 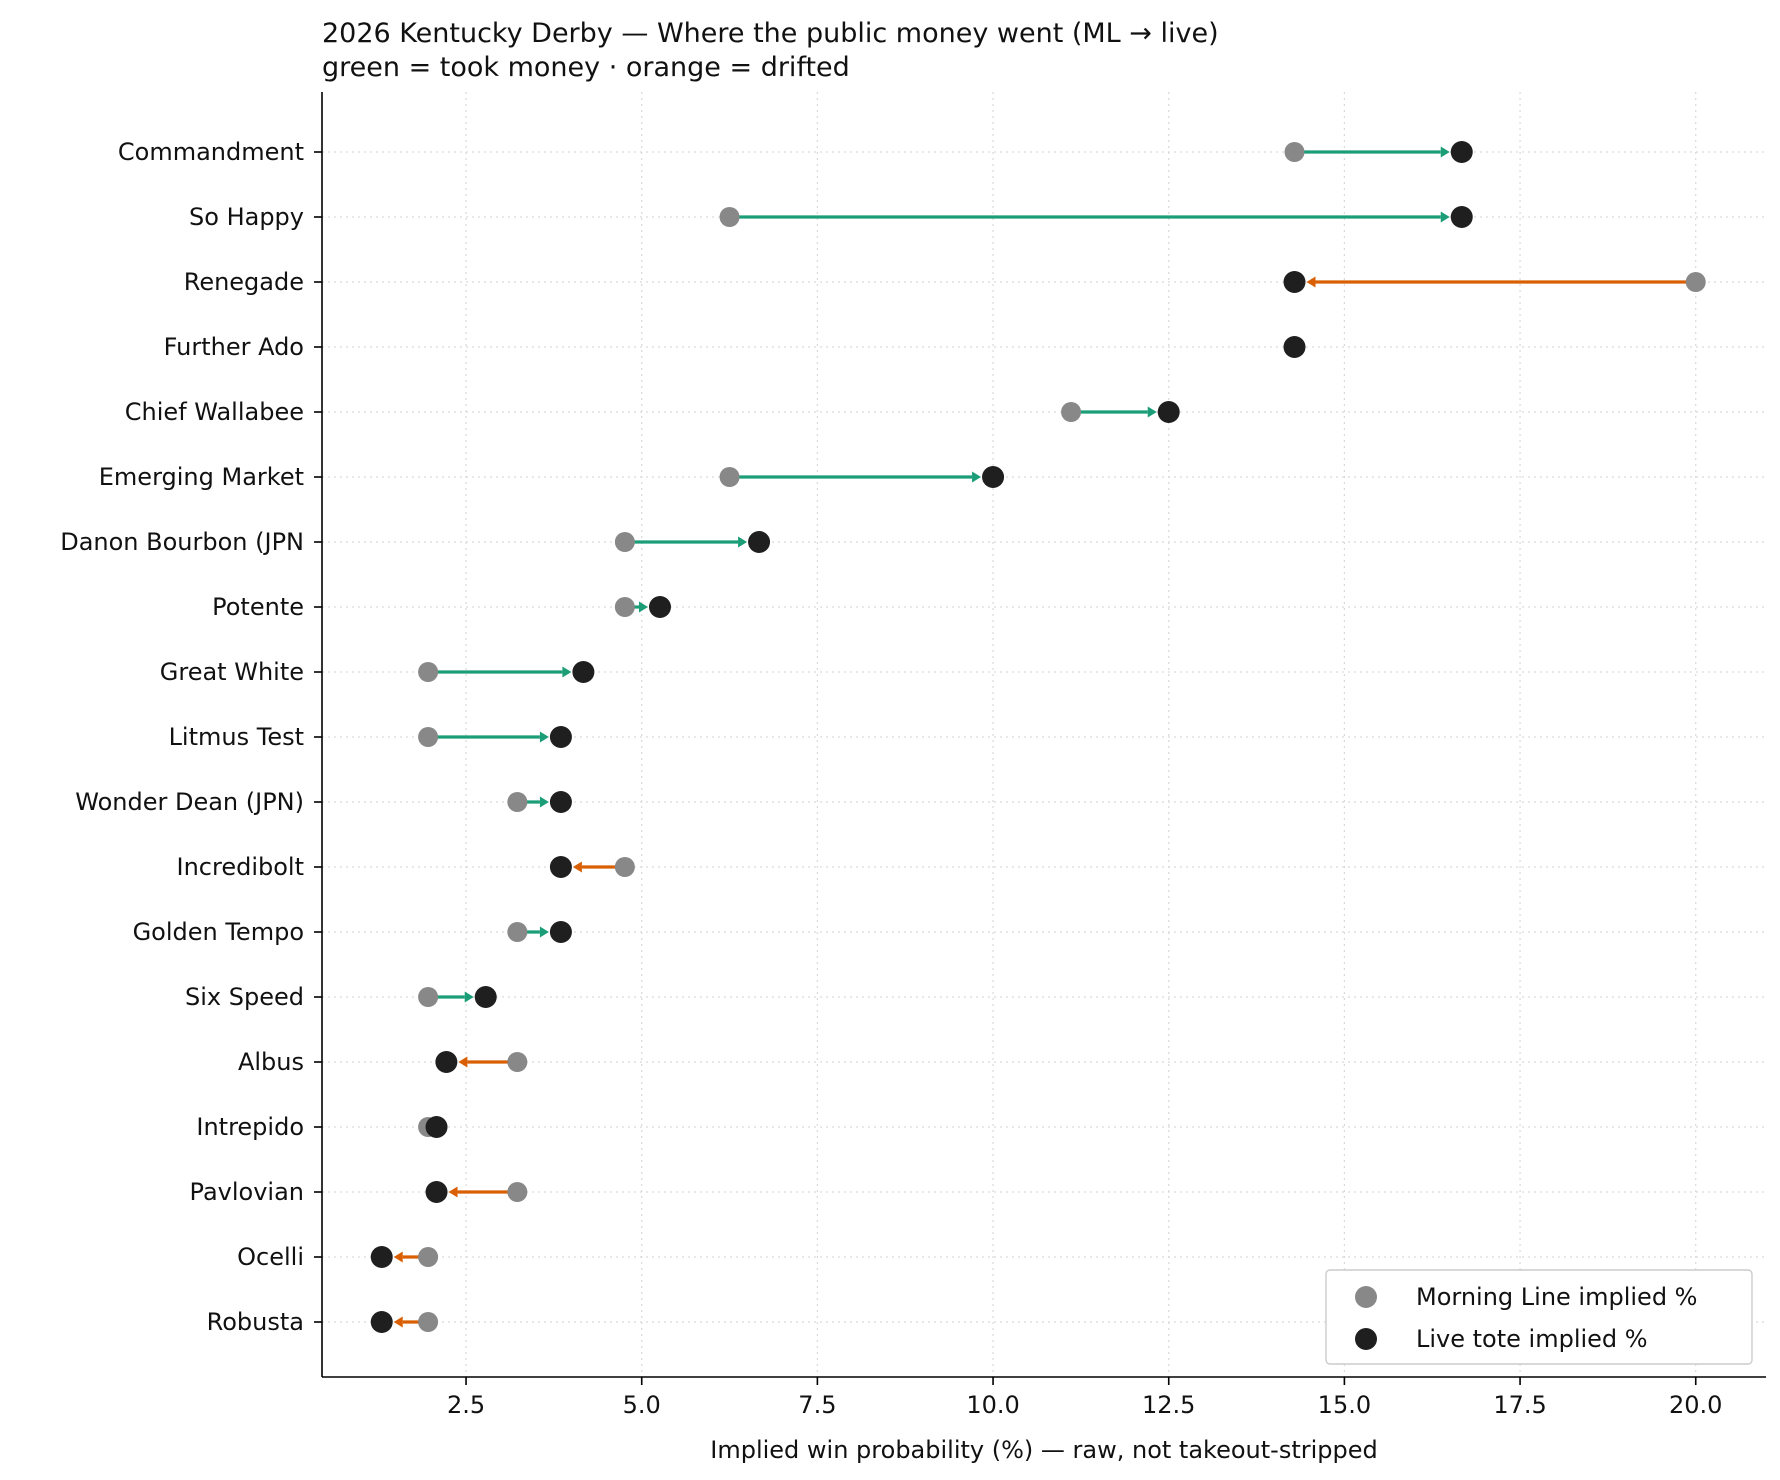 I want to click on y-tick-label: Great White, so click(x=232, y=672).